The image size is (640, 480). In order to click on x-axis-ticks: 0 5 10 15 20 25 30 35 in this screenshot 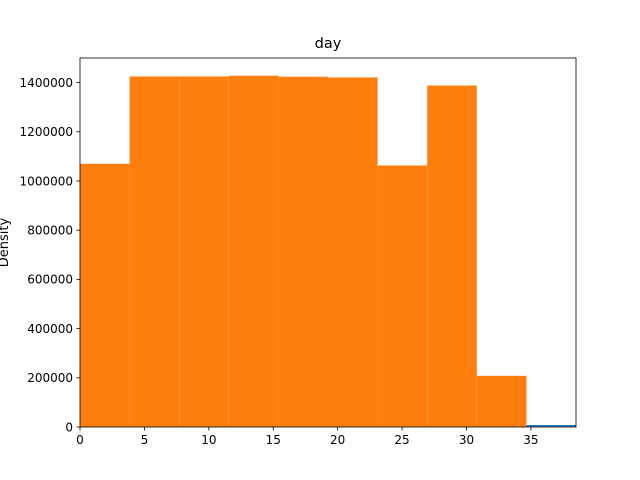, I will do `click(307, 437)`.